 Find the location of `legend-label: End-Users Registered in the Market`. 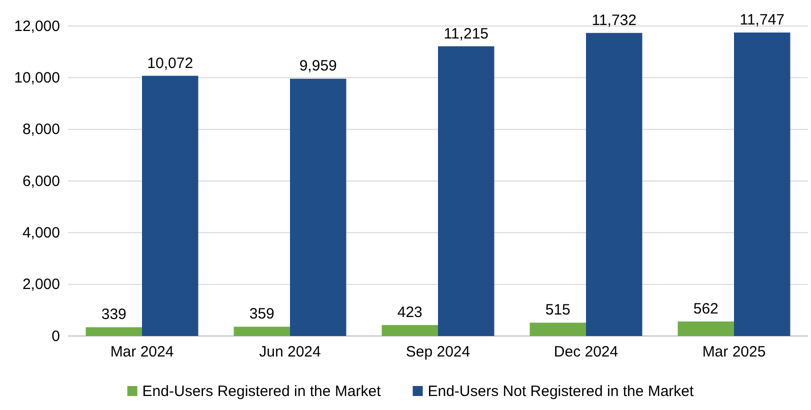

legend-label: End-Users Registered in the Market is located at coordinates (262, 391).